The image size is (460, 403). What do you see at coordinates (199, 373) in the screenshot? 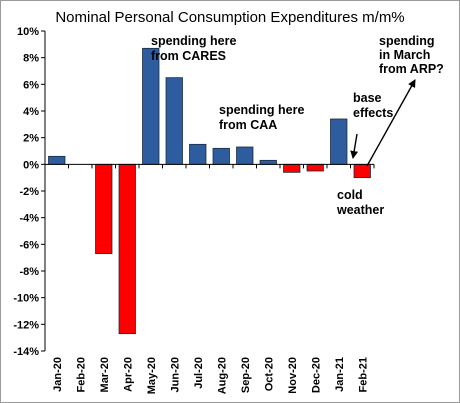
I see `x-tick-label: Jul-20` at bounding box center [199, 373].